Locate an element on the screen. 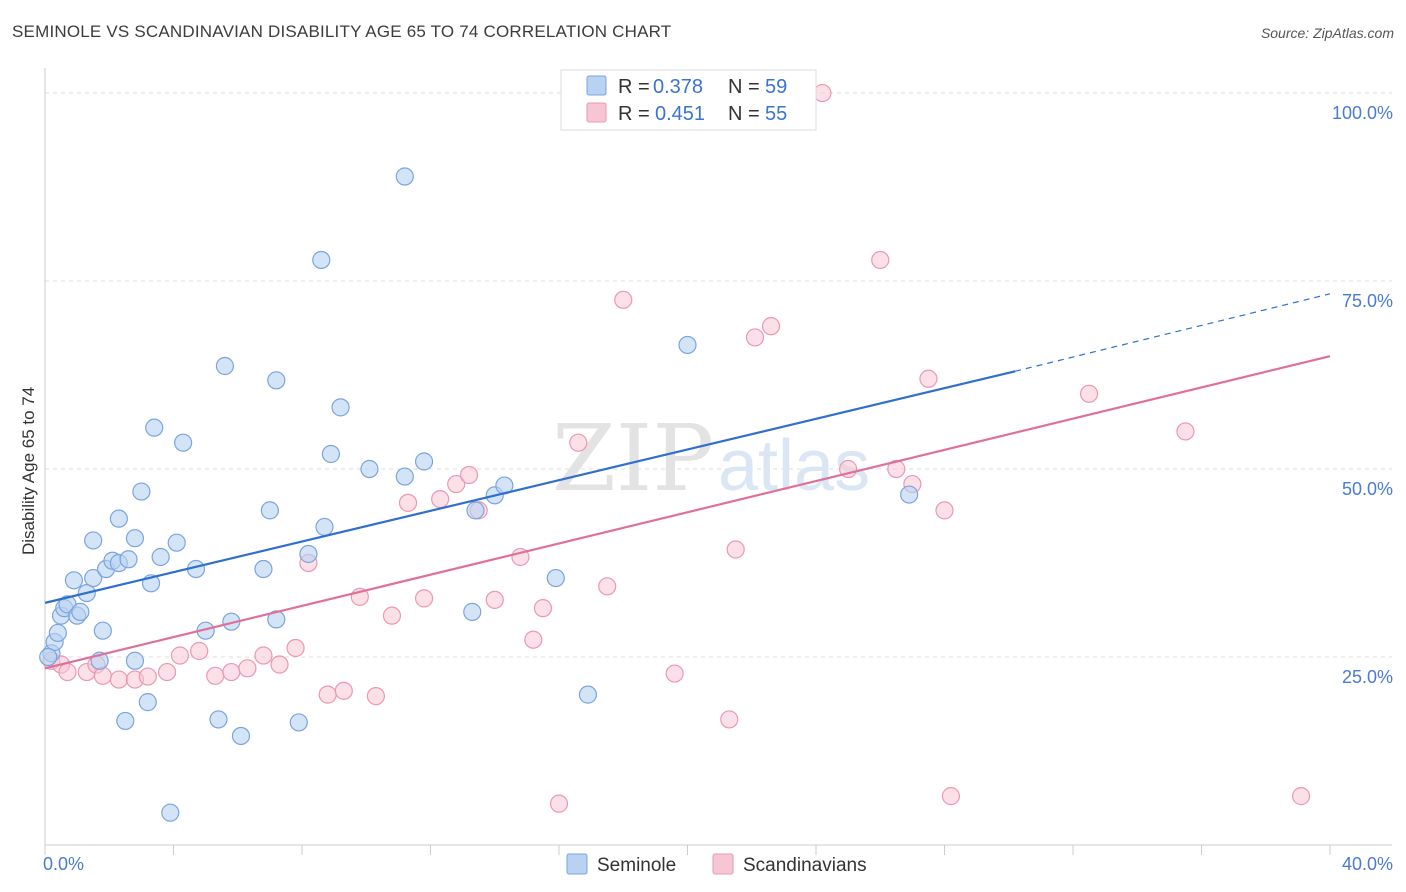  bottom-legend-swatch-seminole is located at coordinates (577, 864).